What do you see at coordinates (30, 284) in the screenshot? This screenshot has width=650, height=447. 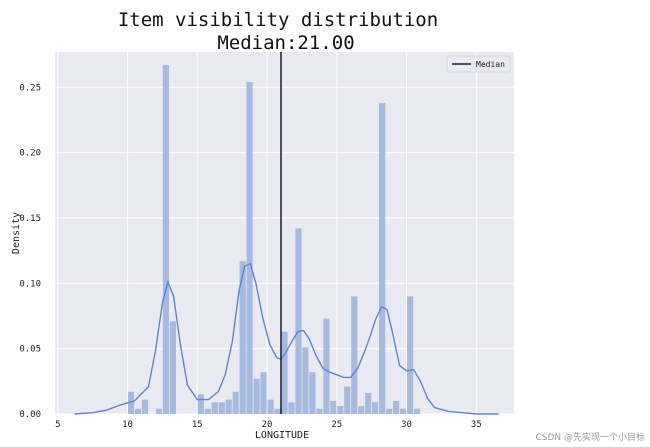 I see `y-tick-label: 0.10` at bounding box center [30, 284].